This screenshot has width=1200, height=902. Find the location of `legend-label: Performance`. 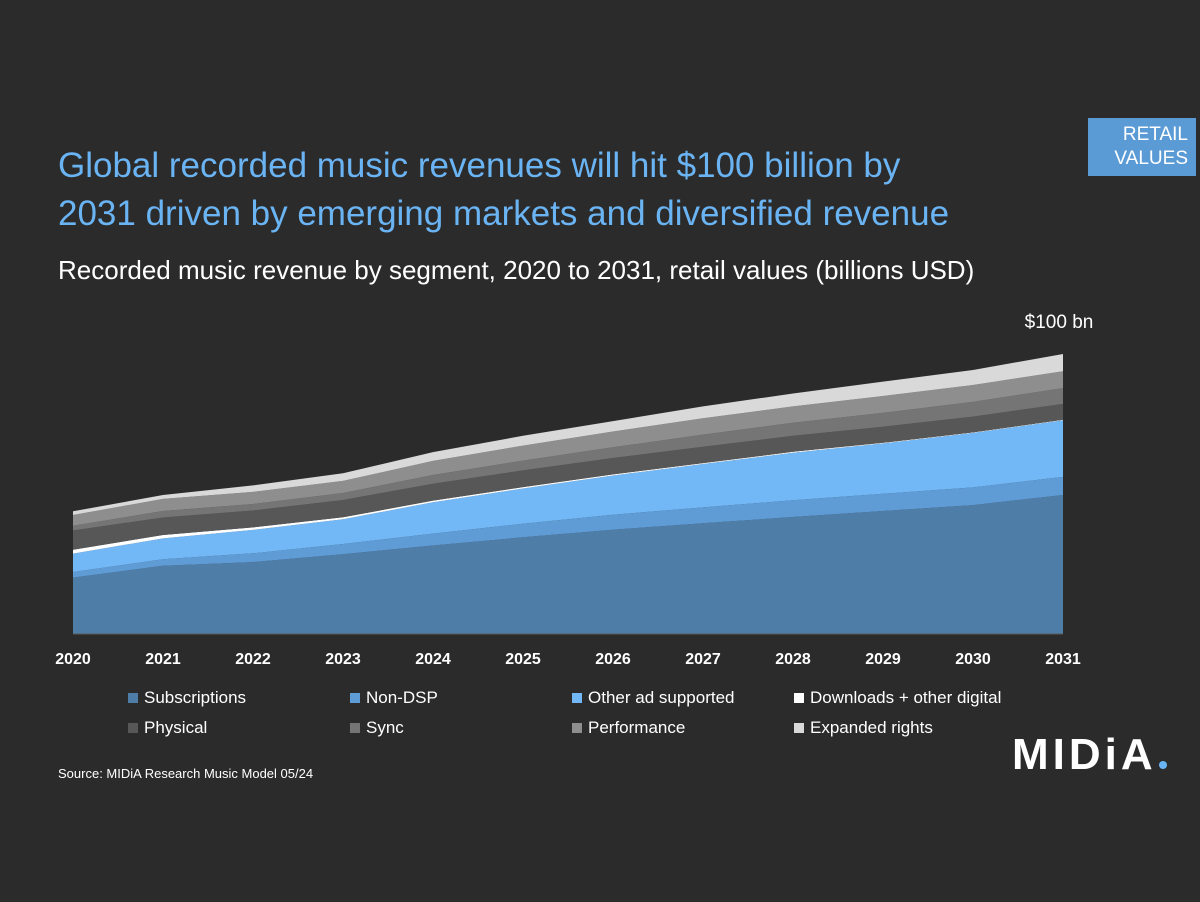

legend-label: Performance is located at coordinates (637, 727).